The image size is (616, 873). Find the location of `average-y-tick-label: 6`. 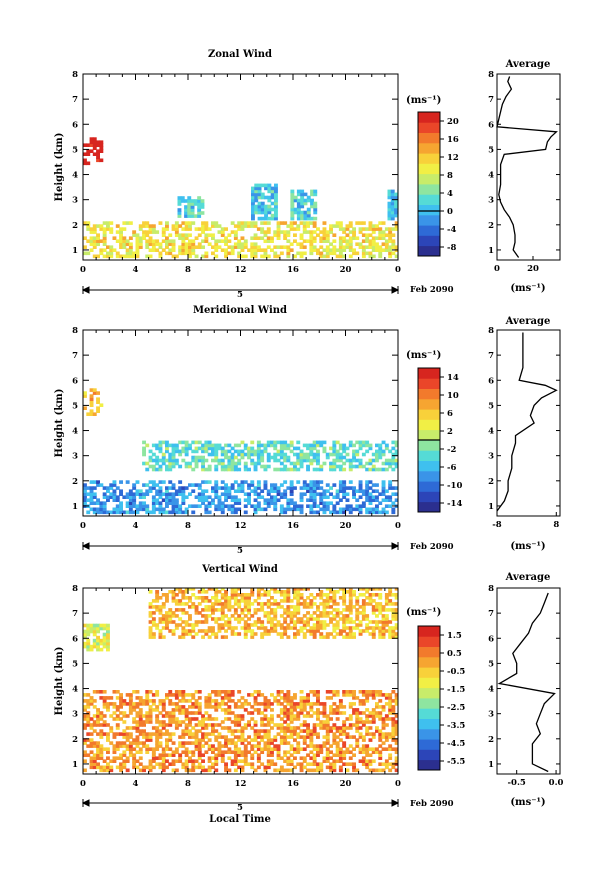

average-y-tick-label: 6 is located at coordinates (491, 639).